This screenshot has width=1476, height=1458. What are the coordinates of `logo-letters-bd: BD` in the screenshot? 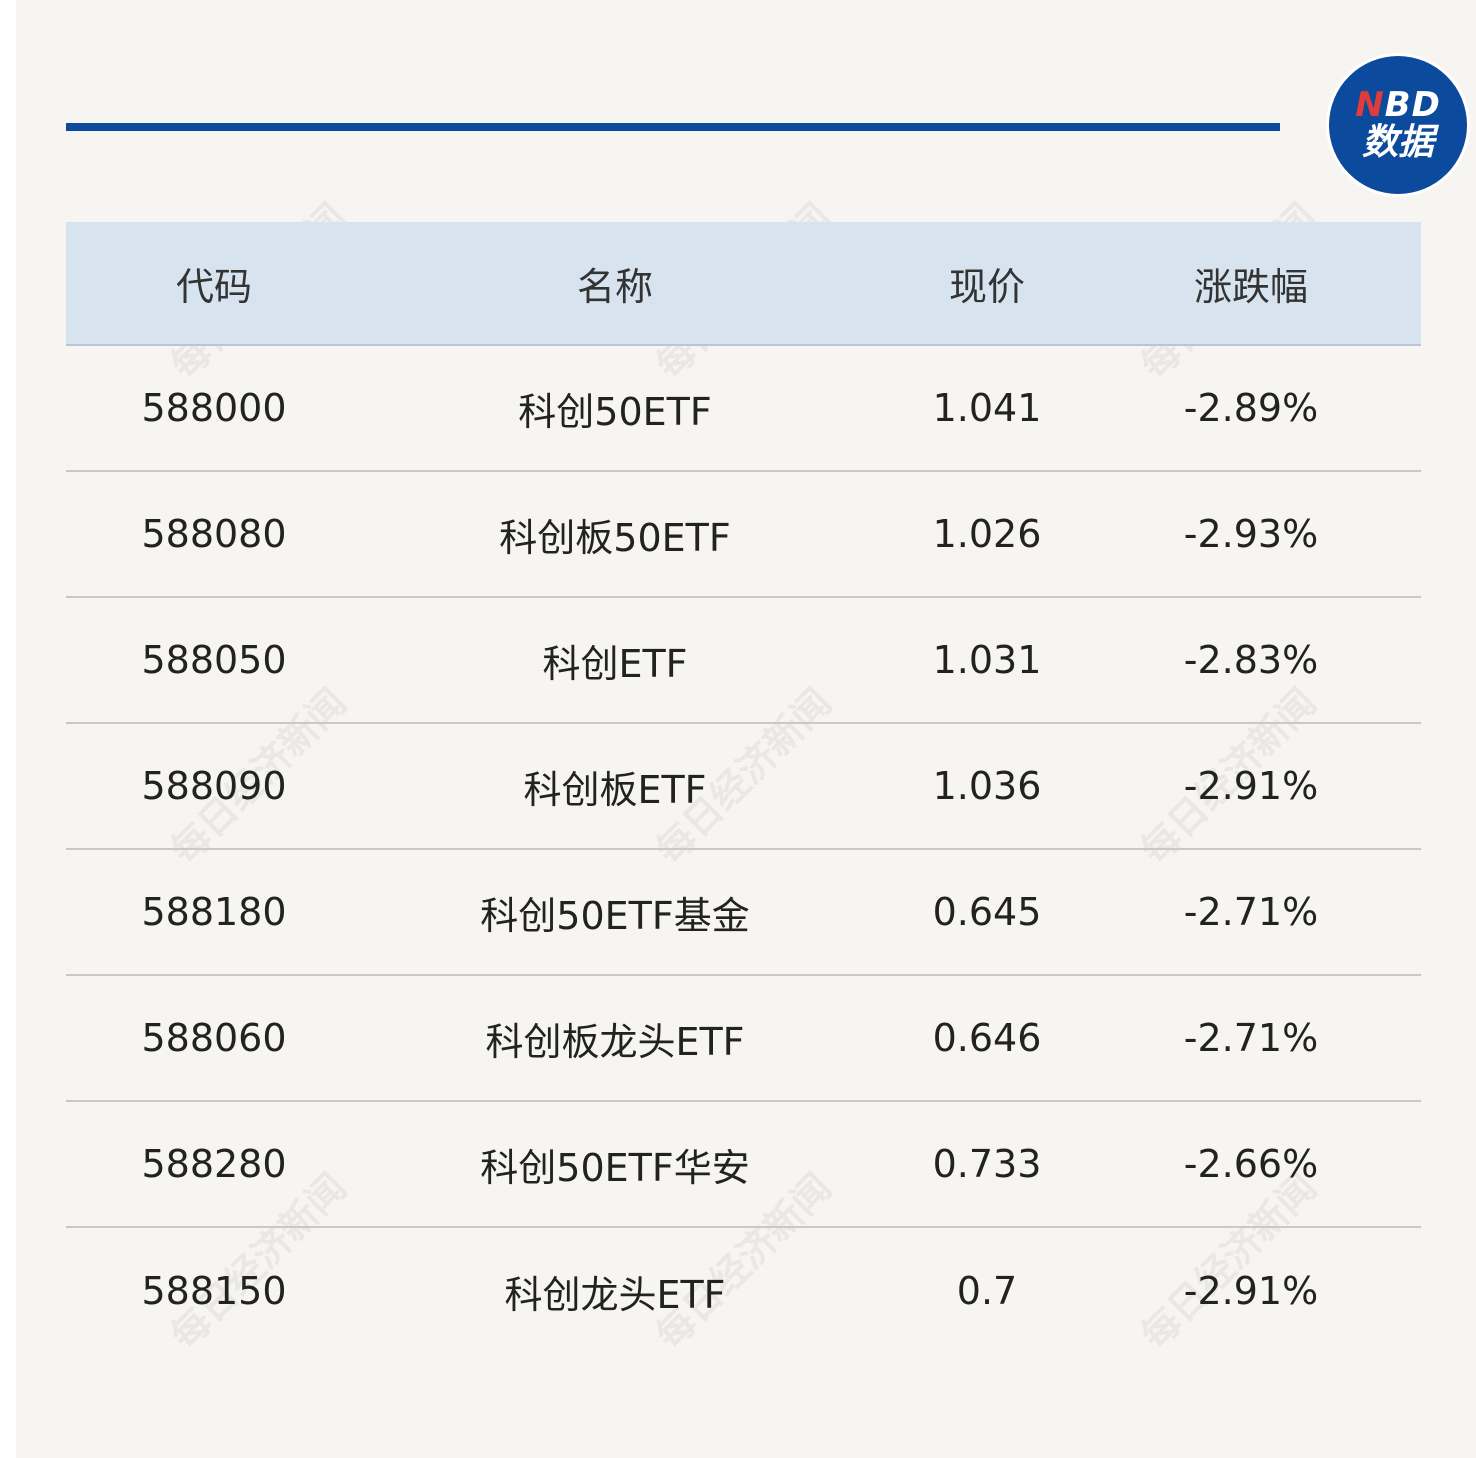 It's located at (1412, 105).